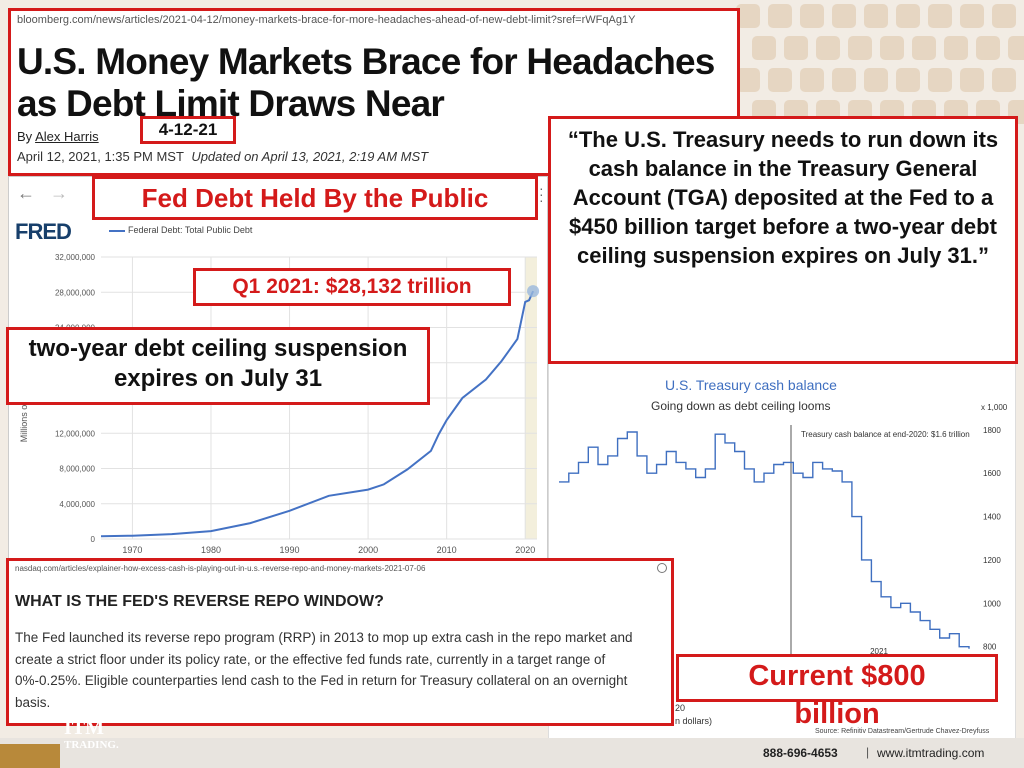 The image size is (1024, 768). I want to click on date-badge: 4-12-21, so click(188, 130).